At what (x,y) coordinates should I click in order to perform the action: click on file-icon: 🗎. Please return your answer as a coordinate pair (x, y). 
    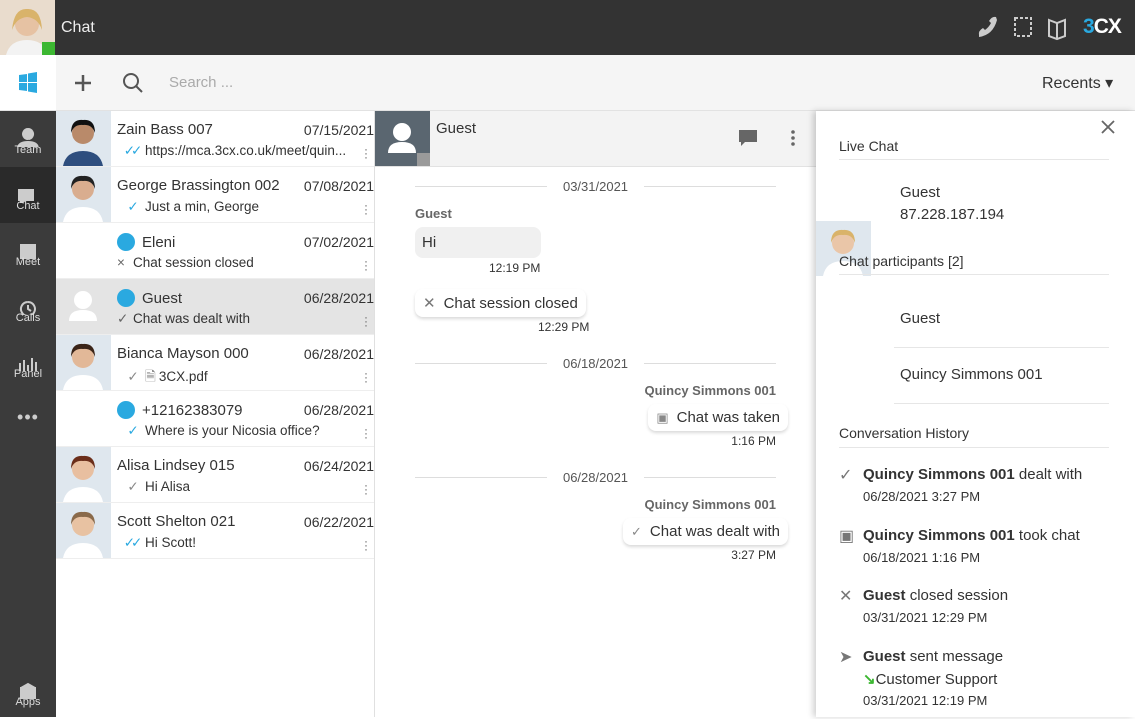
    Looking at the image, I should click on (150, 376).